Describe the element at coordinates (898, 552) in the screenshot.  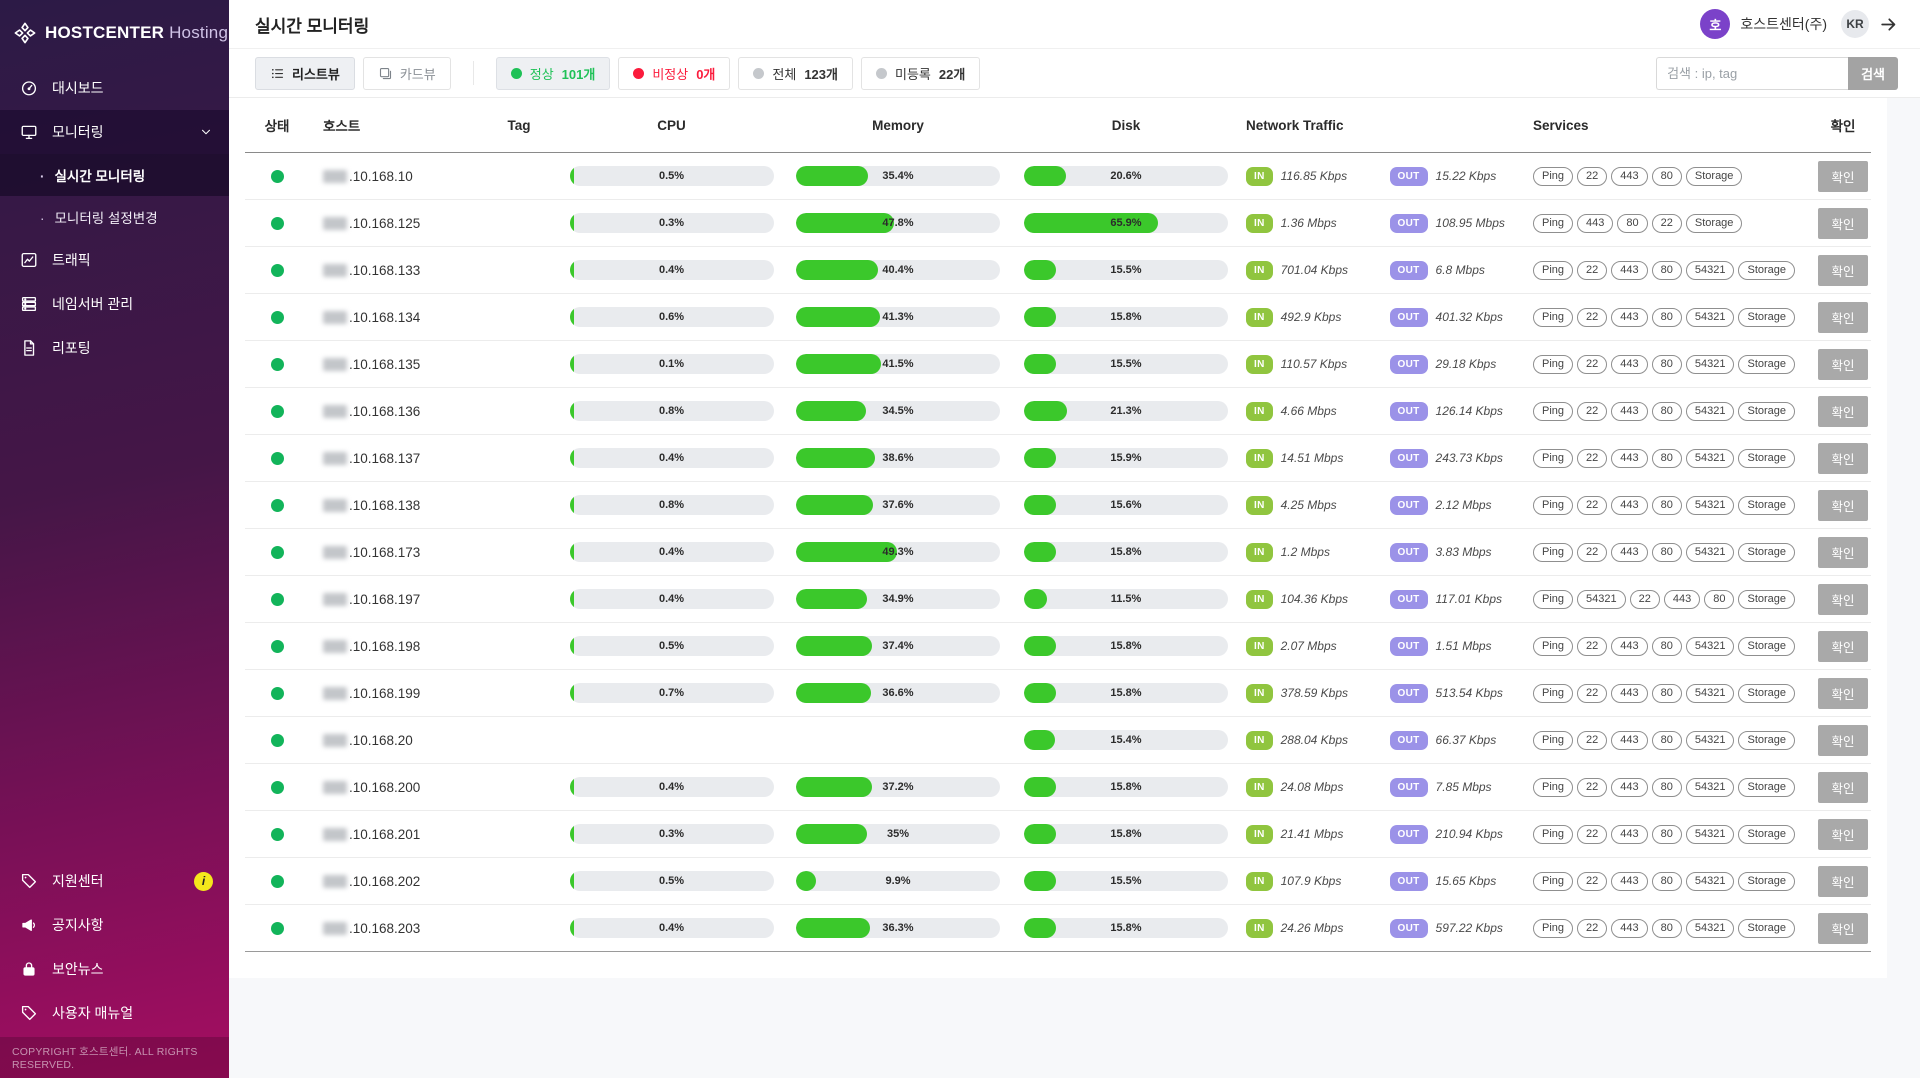
I see `memory-bar: 49.3%` at that location.